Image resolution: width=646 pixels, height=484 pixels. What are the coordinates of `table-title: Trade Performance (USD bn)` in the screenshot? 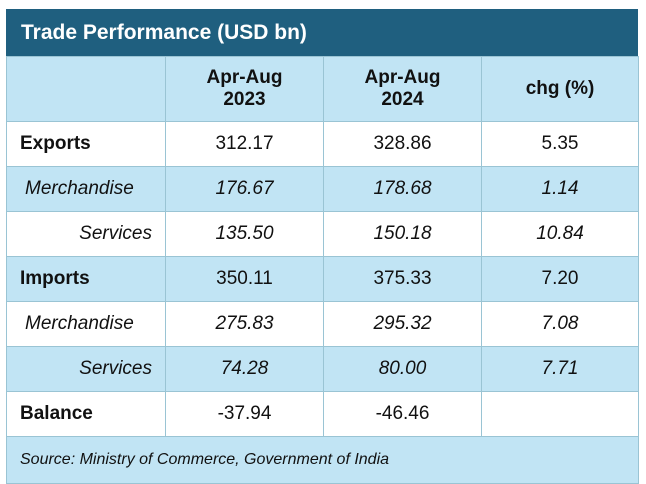 It's located at (322, 32).